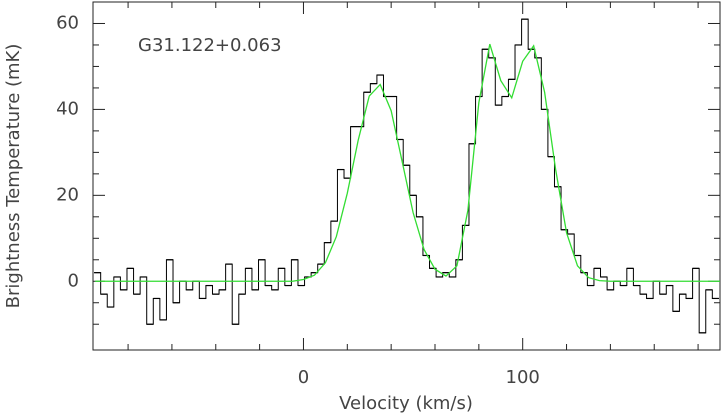  What do you see at coordinates (13, 176) in the screenshot?
I see `y-axis-label: Brightness Temperature (mK)` at bounding box center [13, 176].